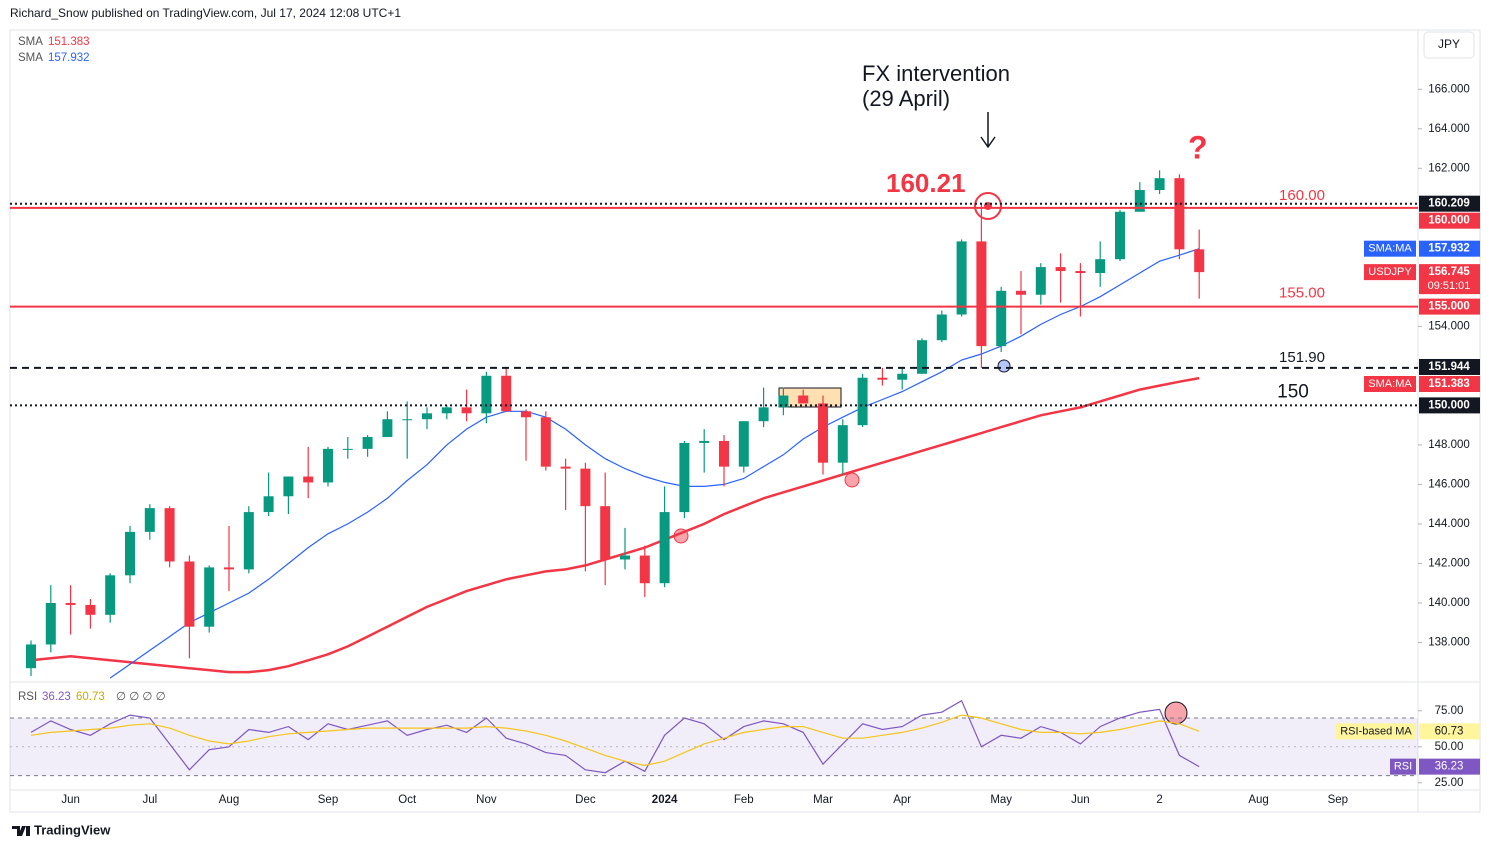  What do you see at coordinates (21, 831) in the screenshot?
I see `brand-logo` at bounding box center [21, 831].